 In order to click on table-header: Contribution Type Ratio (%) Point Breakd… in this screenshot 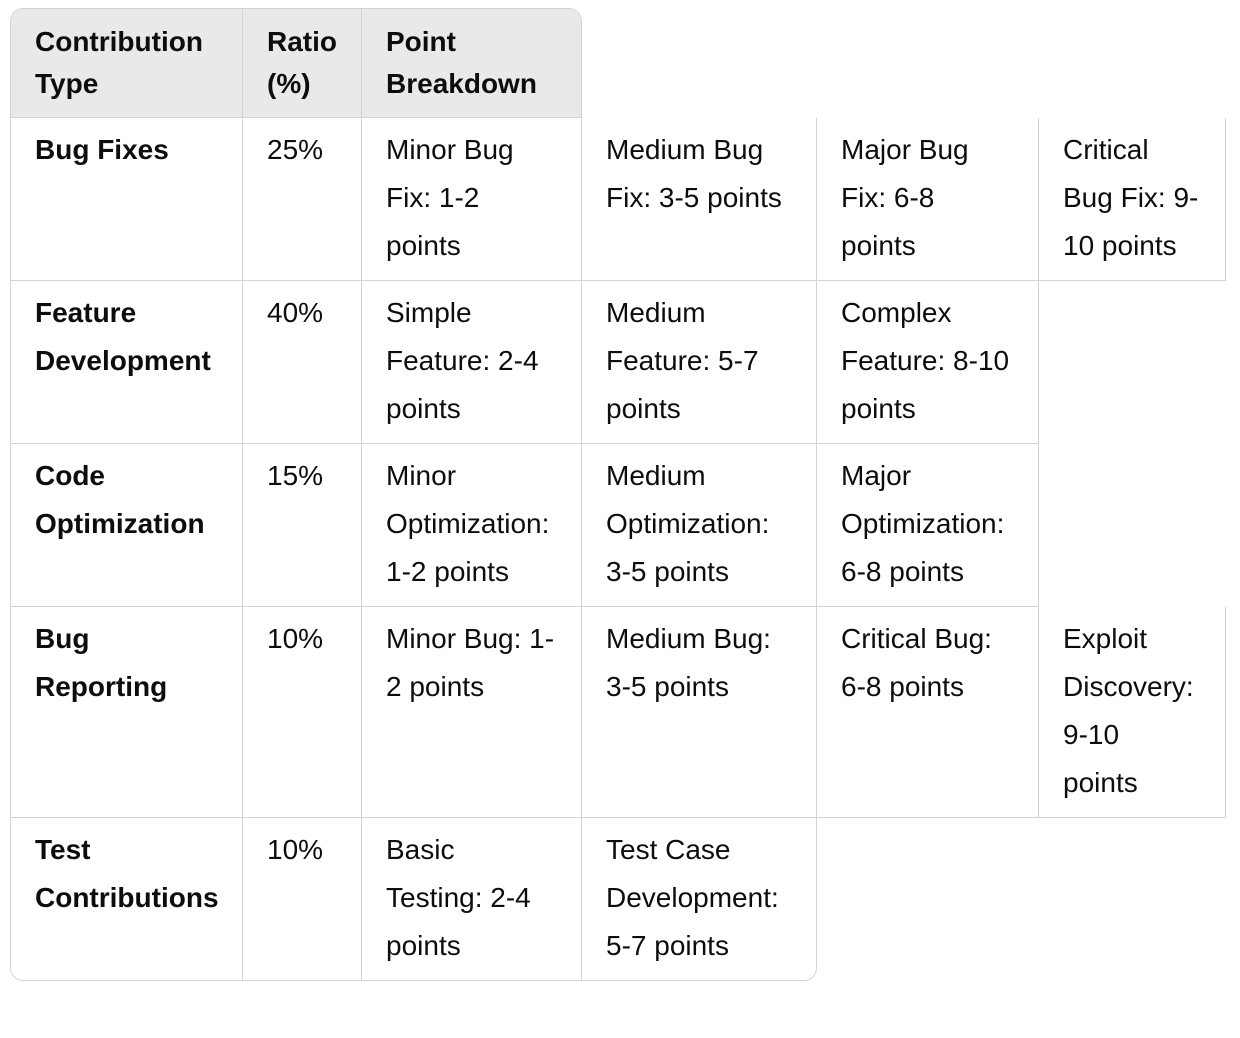, I will do `click(618, 63)`.